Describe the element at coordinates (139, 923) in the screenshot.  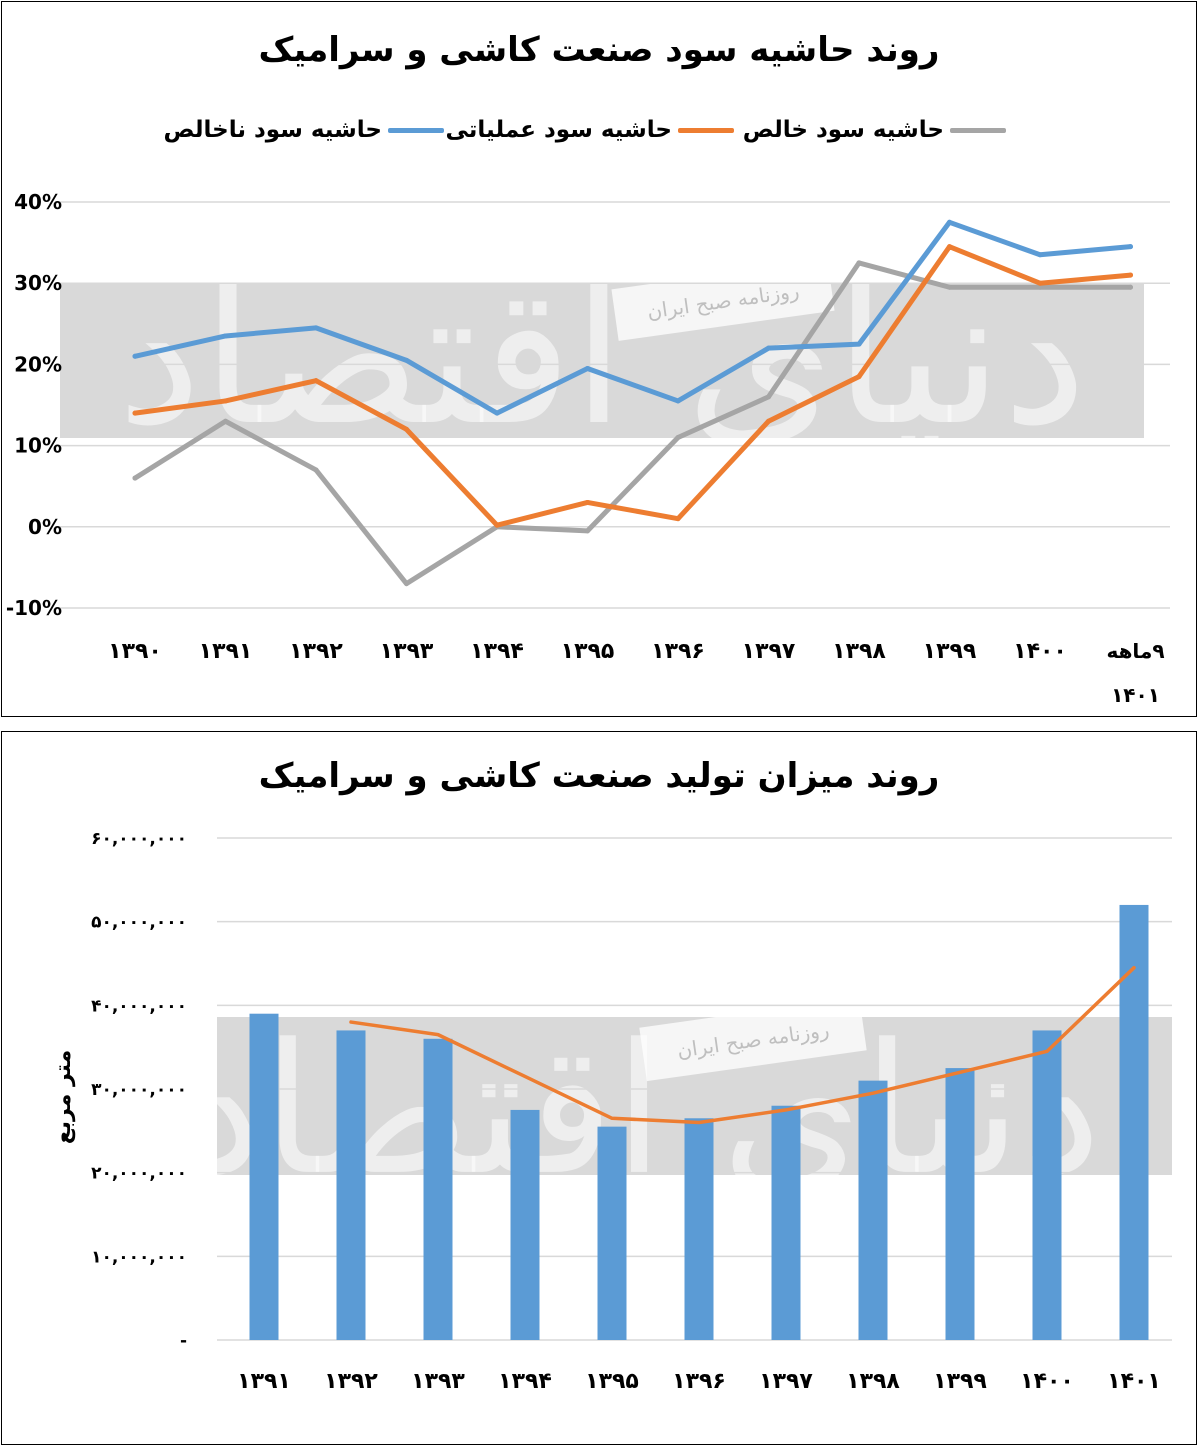
I see `y-tick-label: ۵۰,۰۰۰,۰۰۰` at that location.